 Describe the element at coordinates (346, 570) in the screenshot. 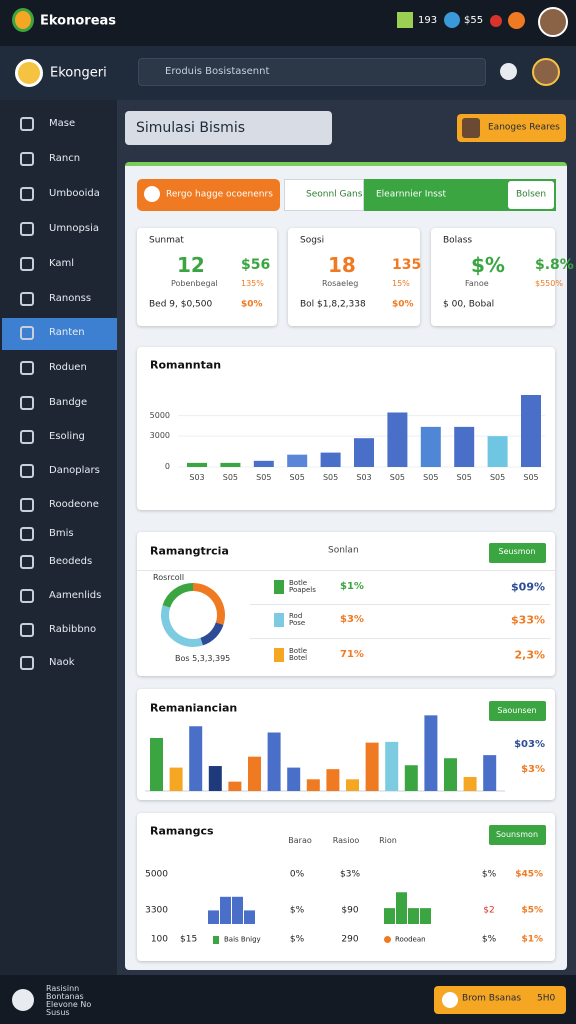

I see `divider` at that location.